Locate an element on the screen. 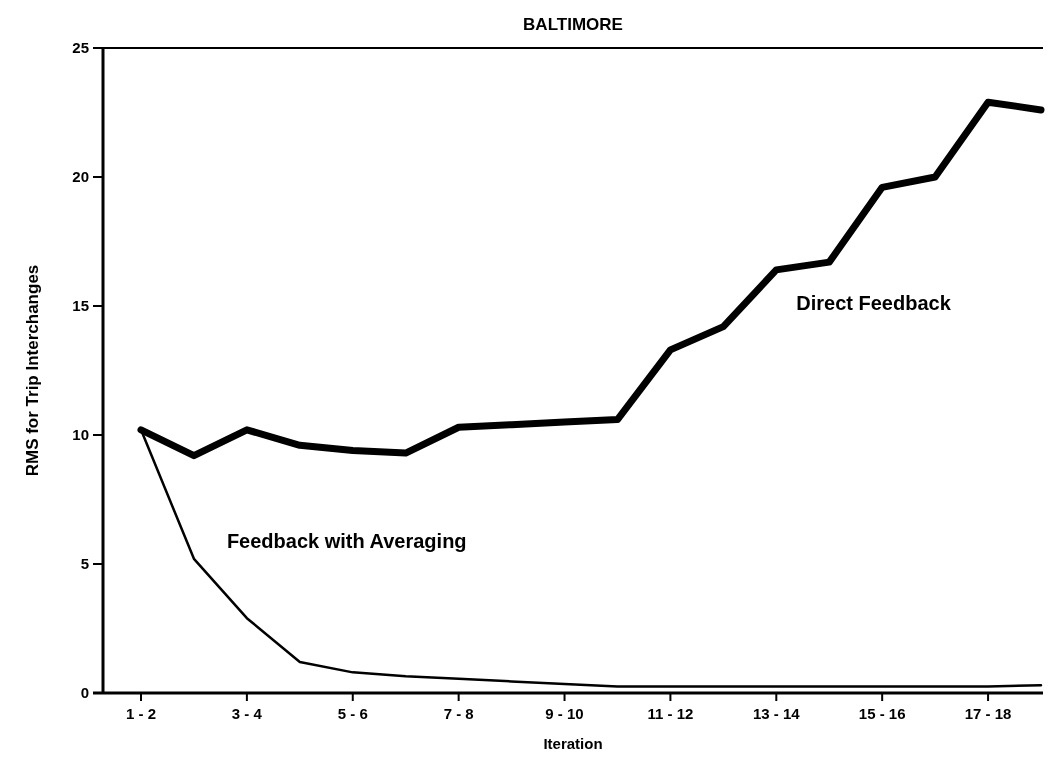 The image size is (1061, 771). x-axis-title: Iteration is located at coordinates (573, 743).